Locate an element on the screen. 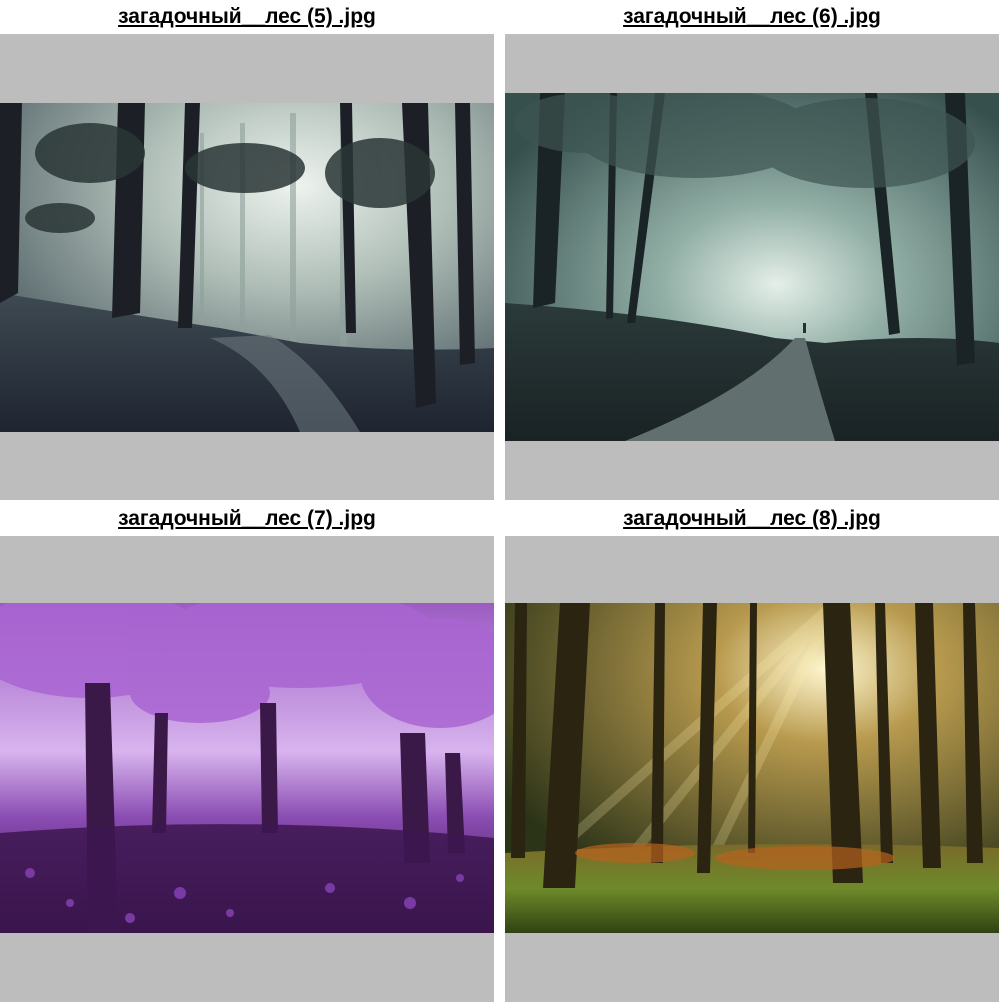 The height and width of the screenshot is (1002, 1000). thumbnail-caption: загадочный__лес (7) .jpg is located at coordinates (247, 518).